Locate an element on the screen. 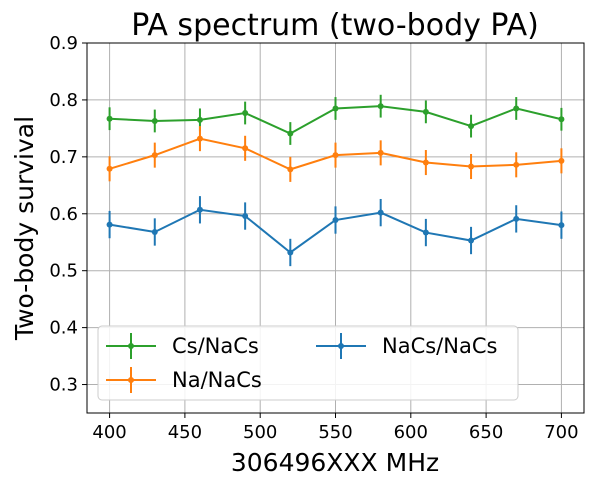  series-cs-nacs is located at coordinates (335, 119).